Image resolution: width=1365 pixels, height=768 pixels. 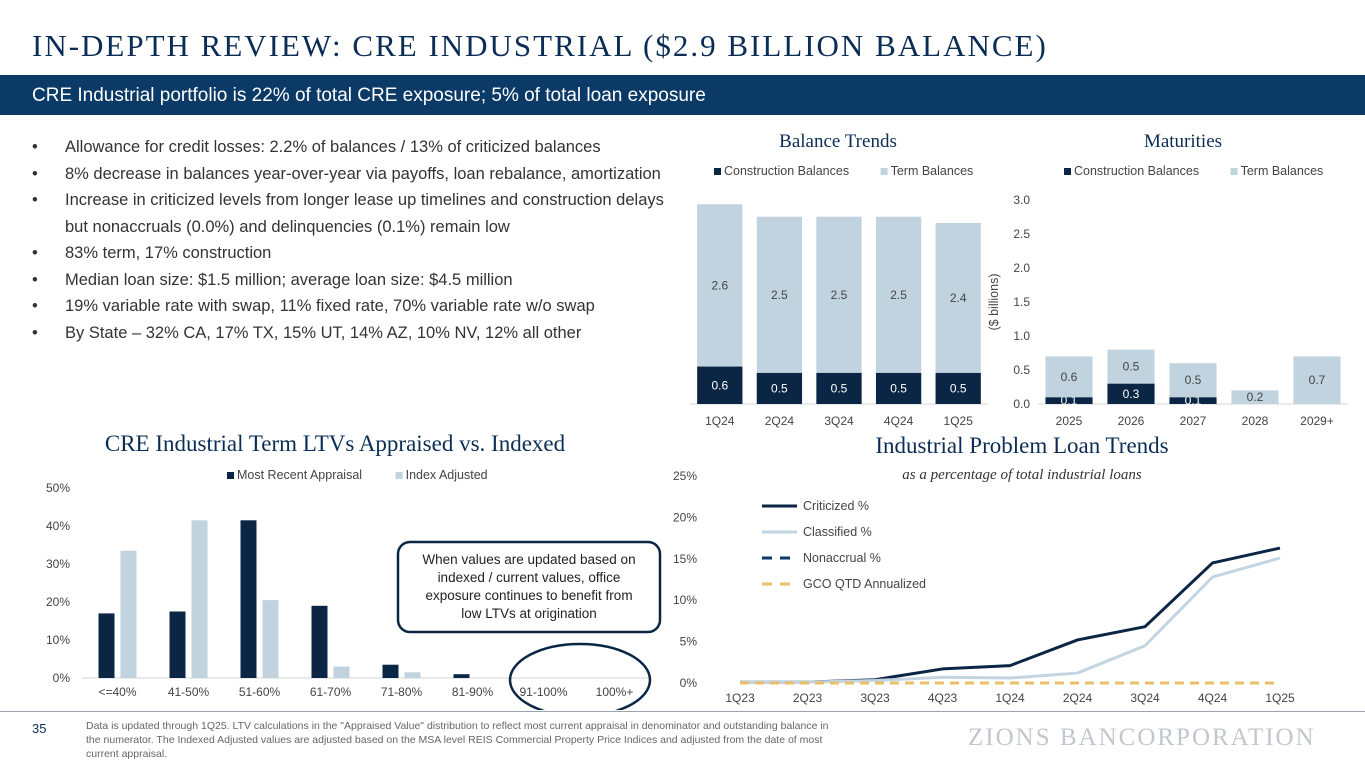 What do you see at coordinates (1069, 421) in the screenshot?
I see `x-tick-label: 2025` at bounding box center [1069, 421].